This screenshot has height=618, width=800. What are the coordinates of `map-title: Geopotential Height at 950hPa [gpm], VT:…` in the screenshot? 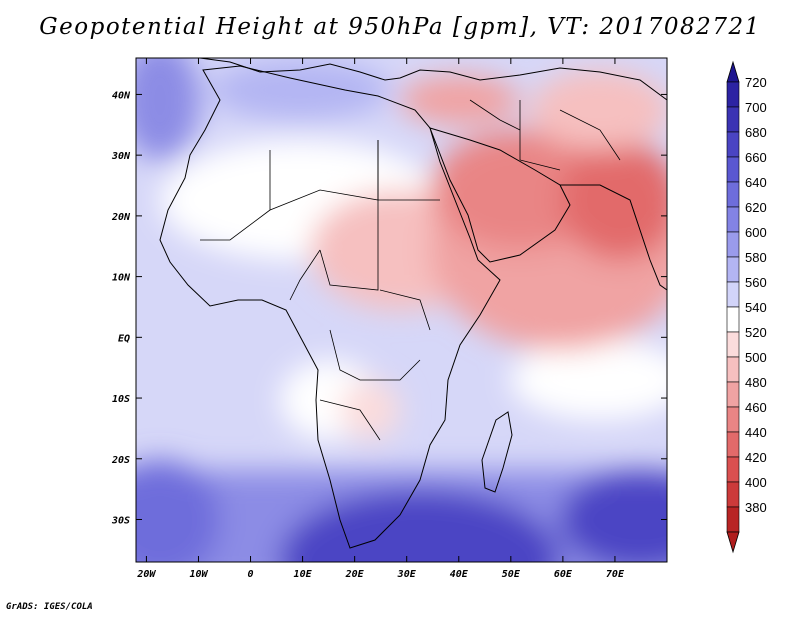 It's located at (400, 27).